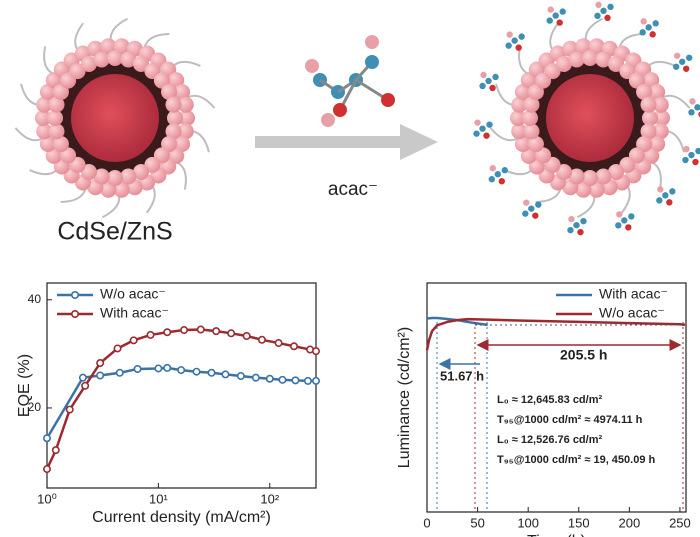  I want to click on y-tick-label: 40, so click(35, 299).